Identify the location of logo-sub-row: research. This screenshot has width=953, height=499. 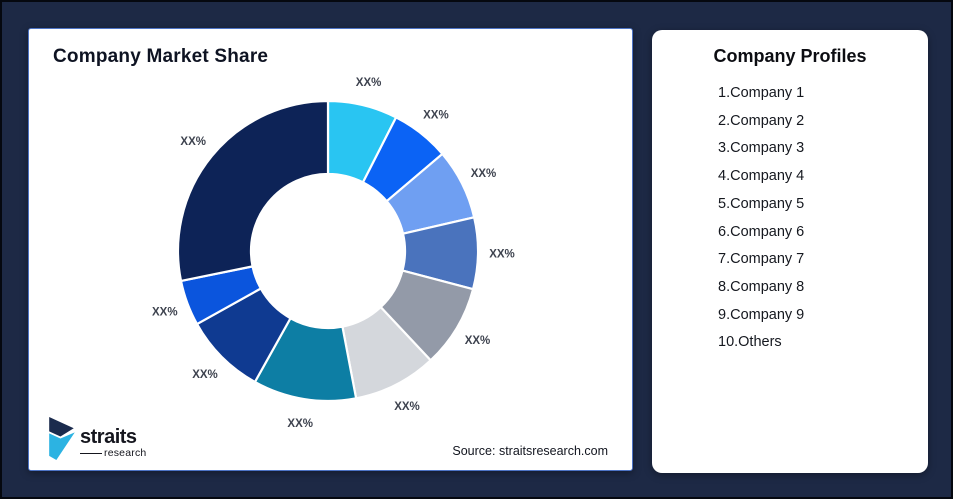
(113, 453).